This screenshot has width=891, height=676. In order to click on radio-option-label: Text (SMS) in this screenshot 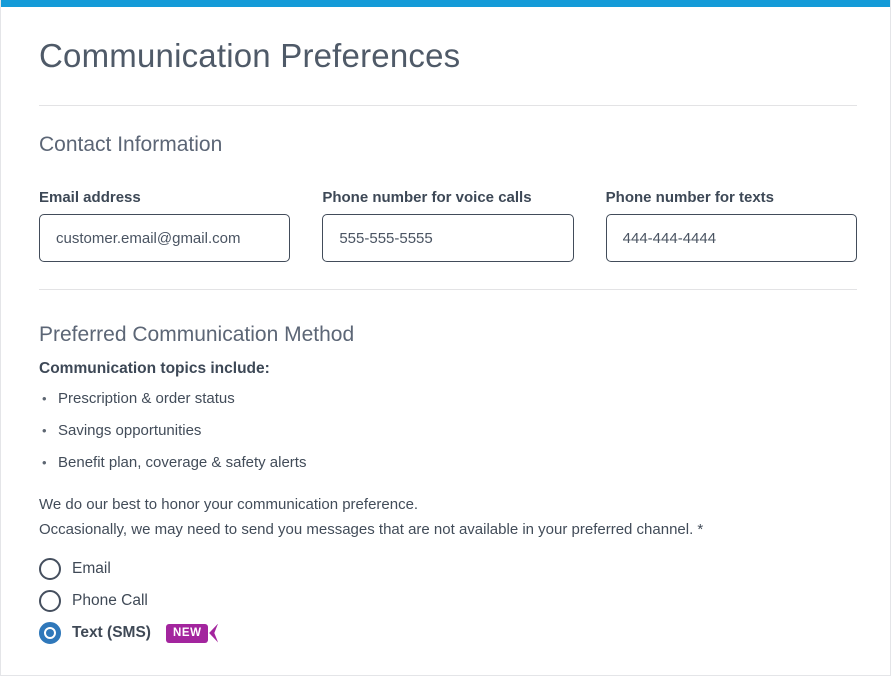, I will do `click(111, 632)`.